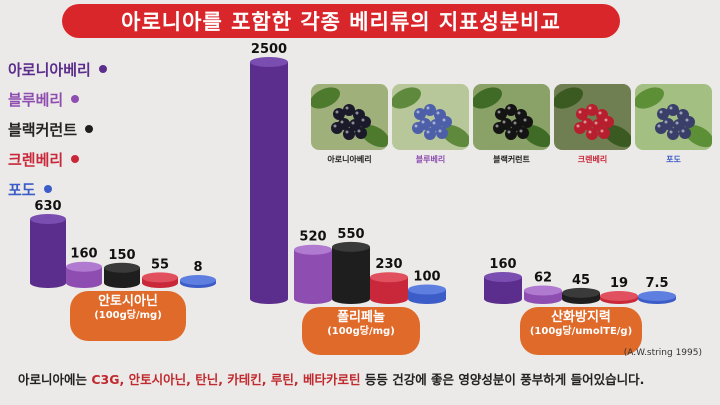  What do you see at coordinates (502, 379) in the screenshot?
I see `footer-suffix: 등등 건강에 좋은 영양성분이 풍부하게 들어있습니다.` at bounding box center [502, 379].